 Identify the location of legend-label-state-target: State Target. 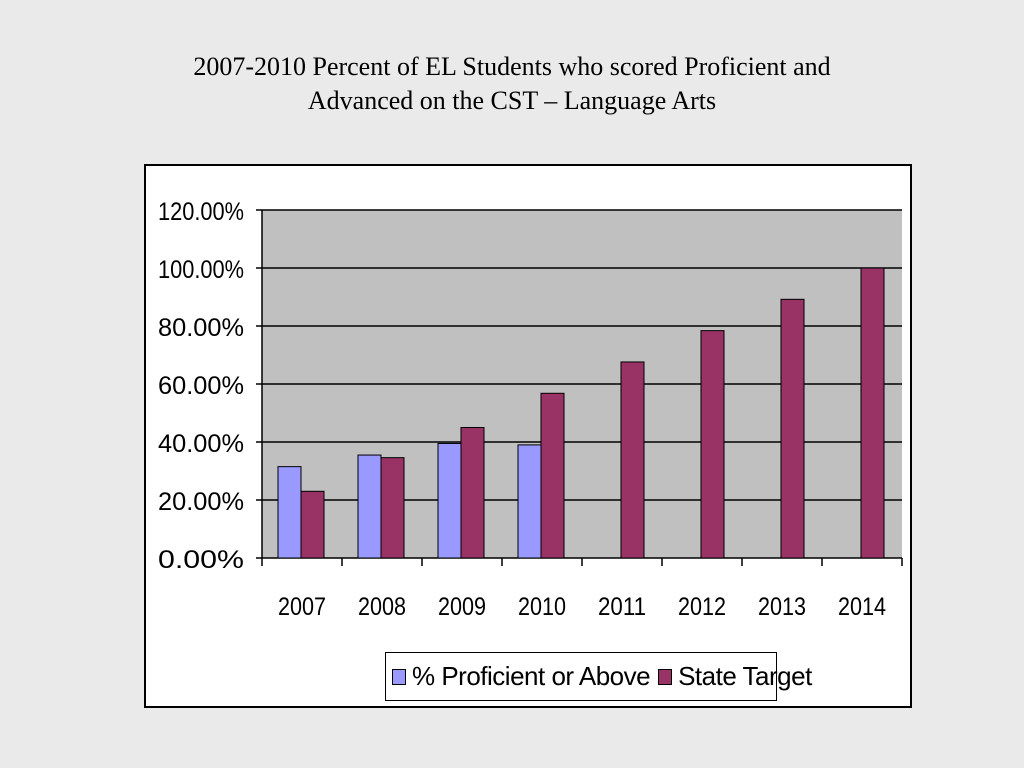
(745, 676).